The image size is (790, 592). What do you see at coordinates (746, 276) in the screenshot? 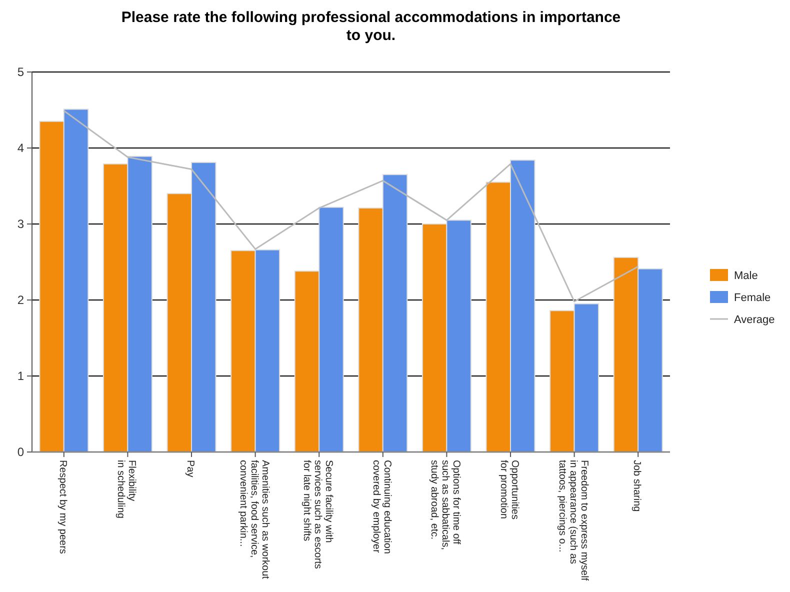
I see `legend-label: Male` at bounding box center [746, 276].